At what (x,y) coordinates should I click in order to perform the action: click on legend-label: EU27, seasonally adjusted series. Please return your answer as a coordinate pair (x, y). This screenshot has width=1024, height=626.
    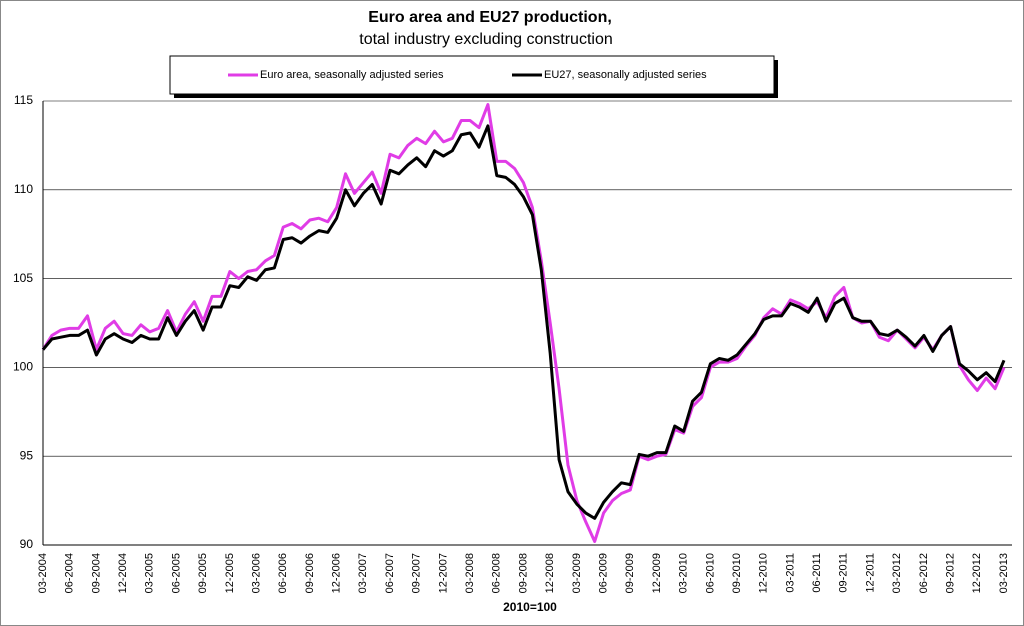
    Looking at the image, I should click on (625, 75).